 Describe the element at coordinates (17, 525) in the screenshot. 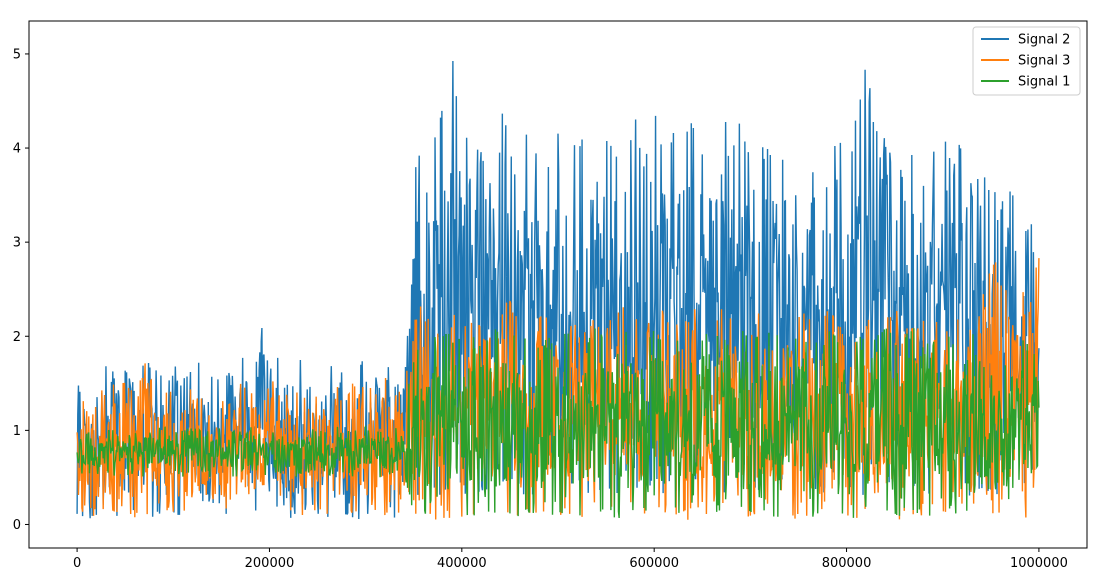

I see `y-tick-label: 0` at that location.